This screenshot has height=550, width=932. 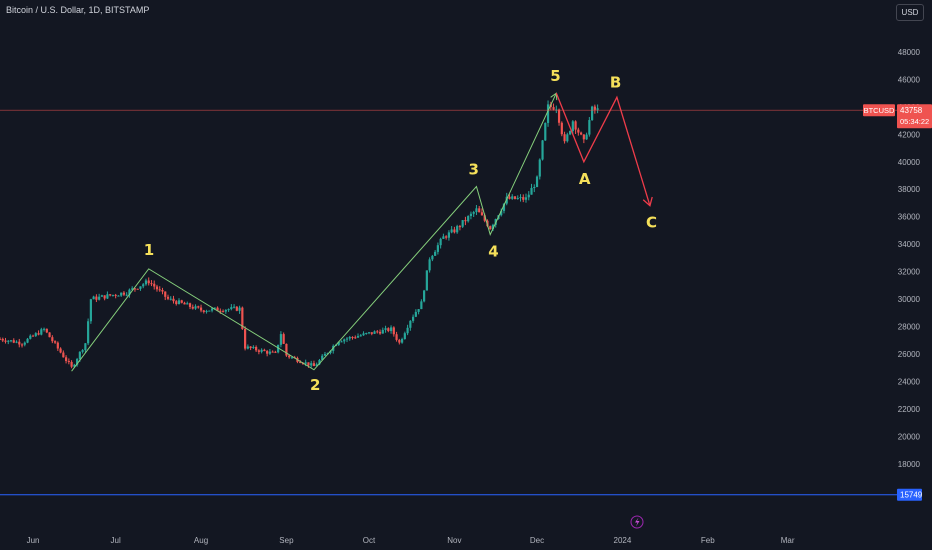 I want to click on time-tick-label: Mar, so click(x=788, y=540).